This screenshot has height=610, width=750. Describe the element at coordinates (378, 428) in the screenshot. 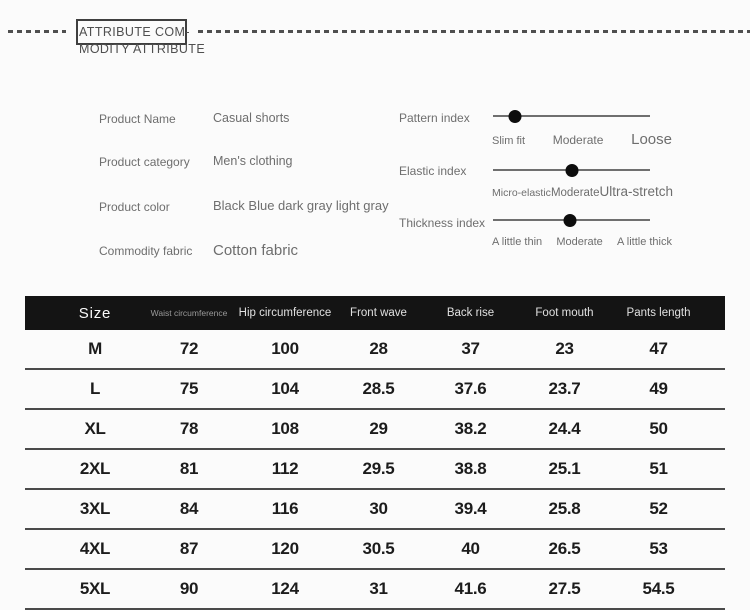

I see `table-cell: 29` at that location.